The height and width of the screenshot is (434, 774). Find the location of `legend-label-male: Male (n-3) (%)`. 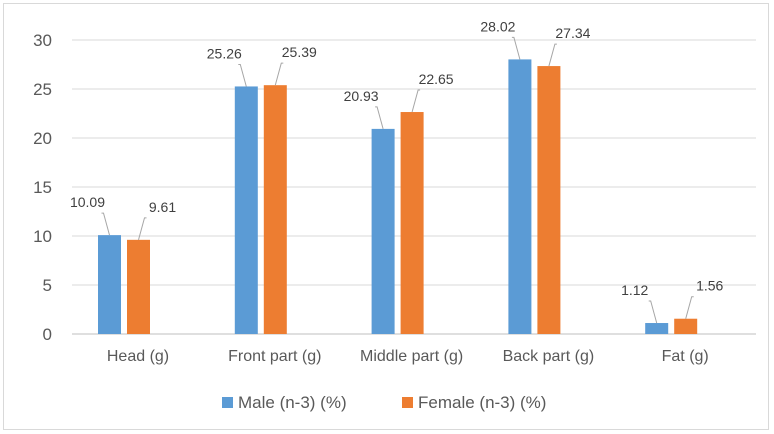

legend-label-male: Male (n-3) (%) is located at coordinates (292, 402).